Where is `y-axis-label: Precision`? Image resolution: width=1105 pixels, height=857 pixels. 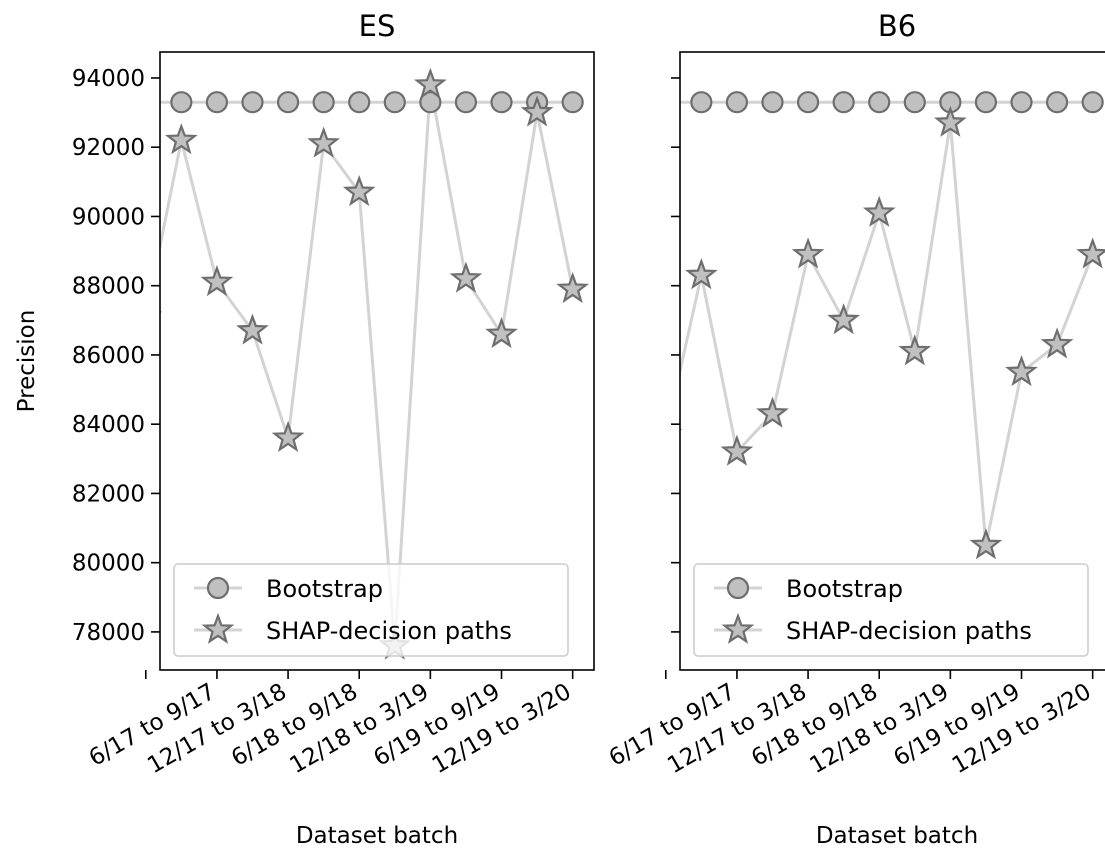 y-axis-label: Precision is located at coordinates (27, 361).